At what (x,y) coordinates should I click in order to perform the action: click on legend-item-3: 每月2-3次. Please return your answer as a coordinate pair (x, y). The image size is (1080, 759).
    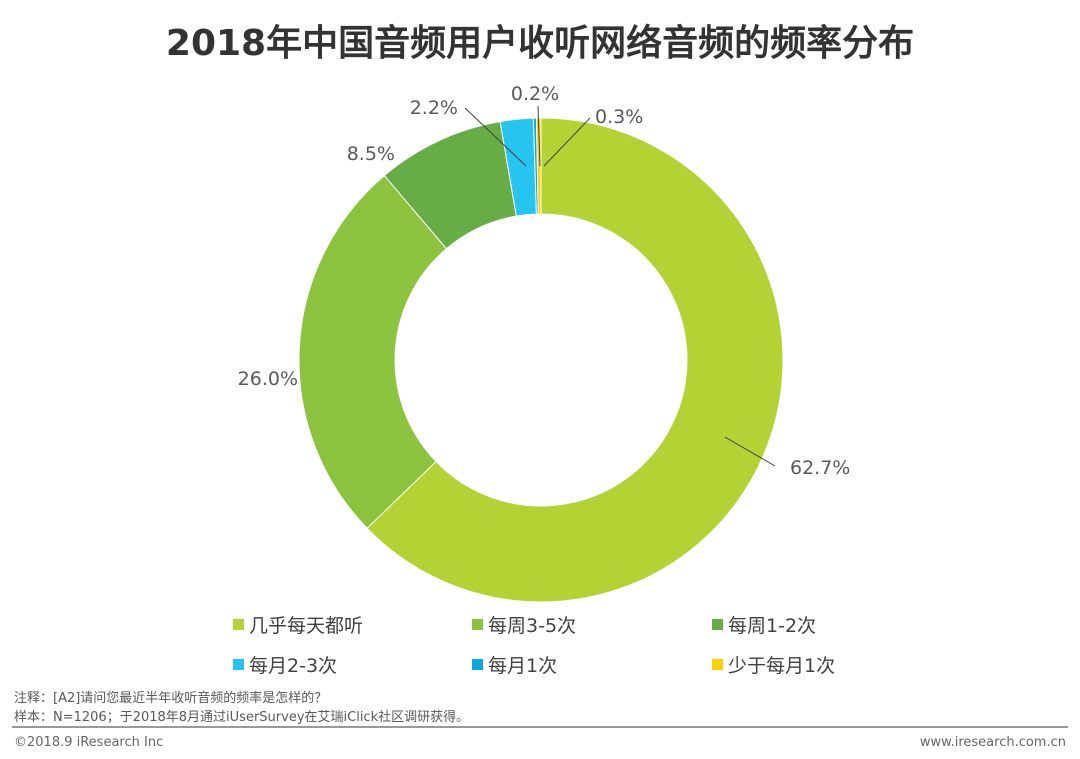
    Looking at the image, I should click on (285, 664).